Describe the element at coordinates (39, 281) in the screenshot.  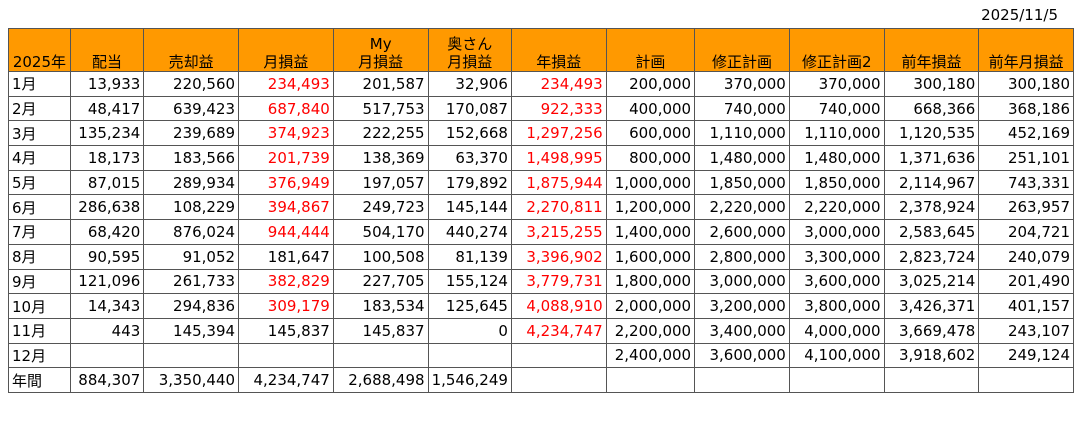
I see `row-label: 9月` at that location.